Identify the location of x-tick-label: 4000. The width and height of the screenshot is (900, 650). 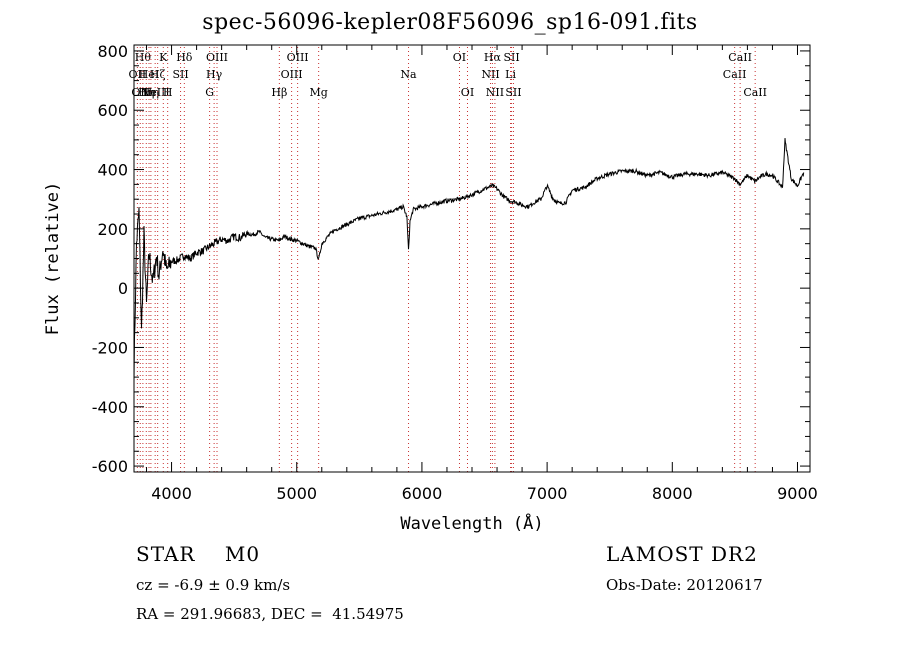
(171, 493).